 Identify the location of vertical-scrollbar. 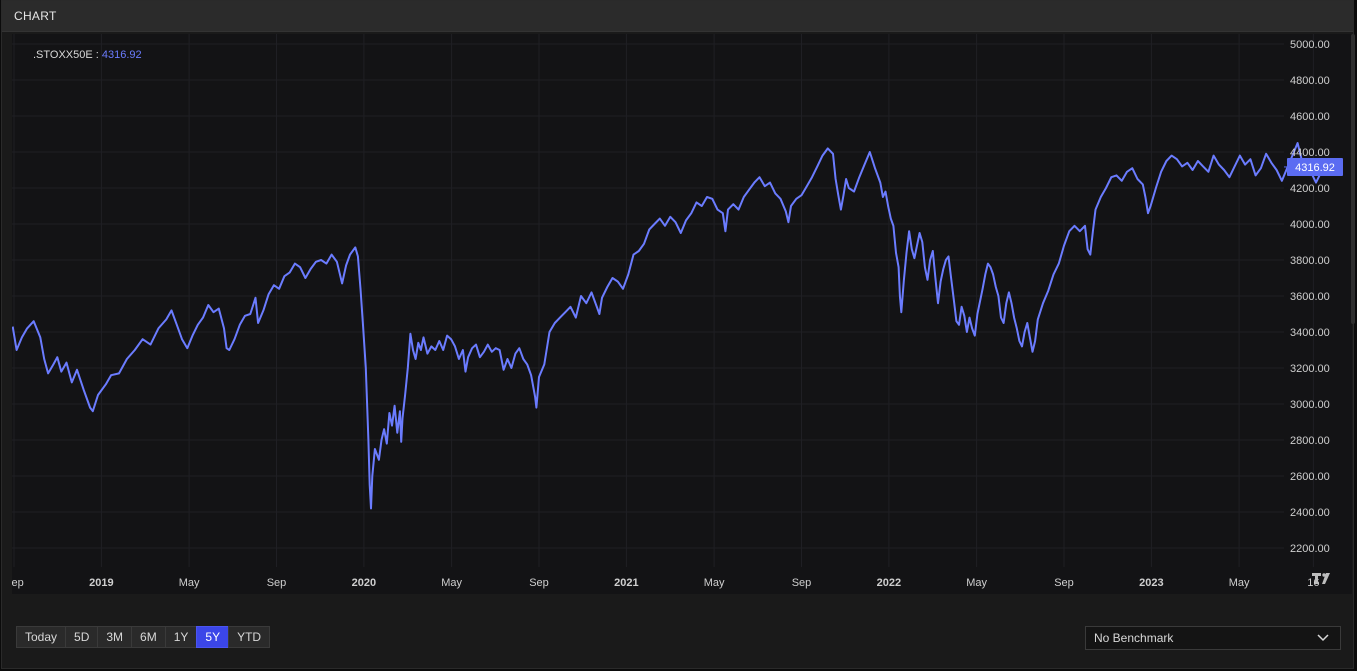
(1353, 179).